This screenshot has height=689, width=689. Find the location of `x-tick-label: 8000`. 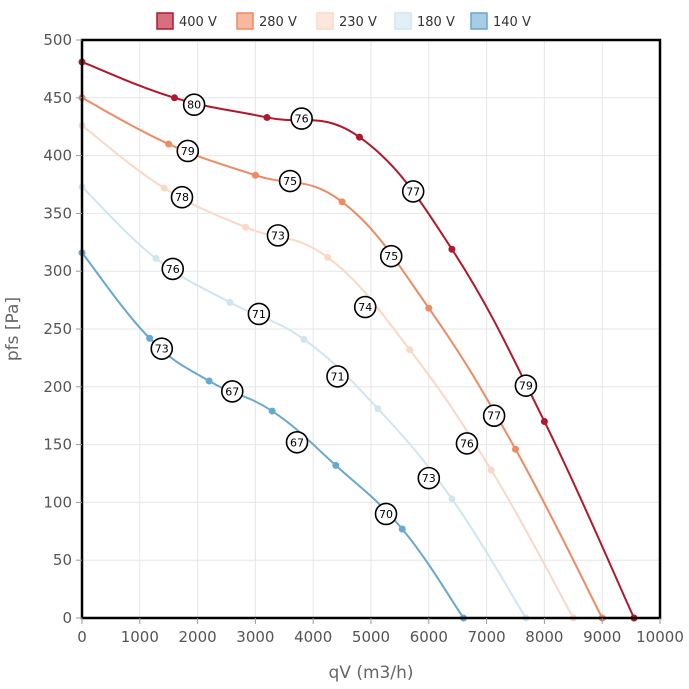

x-tick-label: 8000 is located at coordinates (544, 637).